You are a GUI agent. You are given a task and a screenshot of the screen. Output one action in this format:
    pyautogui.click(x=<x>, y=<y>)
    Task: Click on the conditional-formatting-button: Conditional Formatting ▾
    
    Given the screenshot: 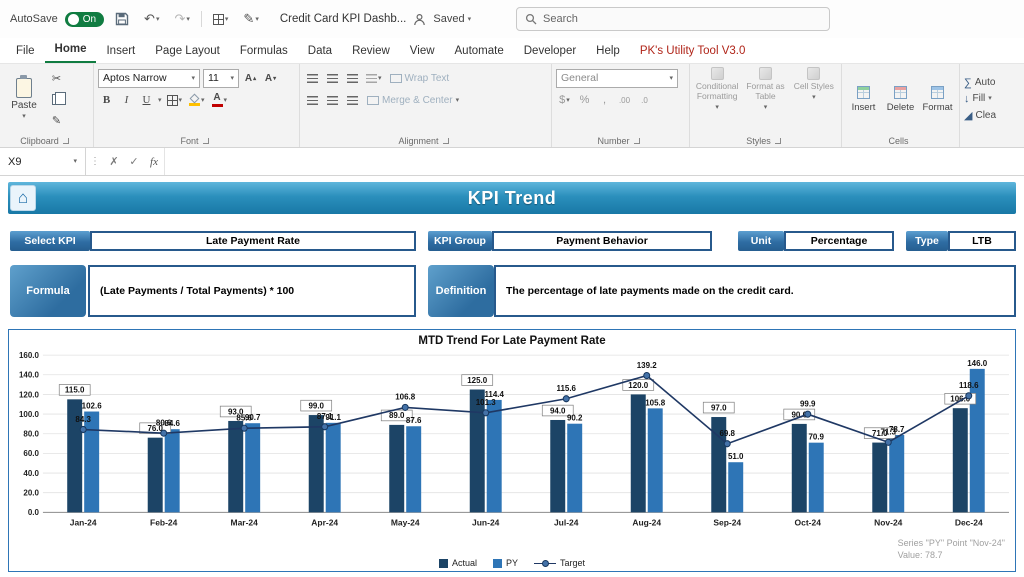 What is the action you would take?
    pyautogui.click(x=717, y=99)
    